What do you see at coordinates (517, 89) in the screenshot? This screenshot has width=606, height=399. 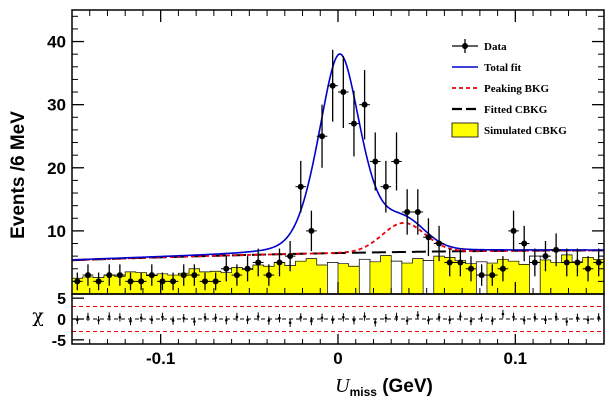 I see `legend-label: Peaking BKG` at bounding box center [517, 89].